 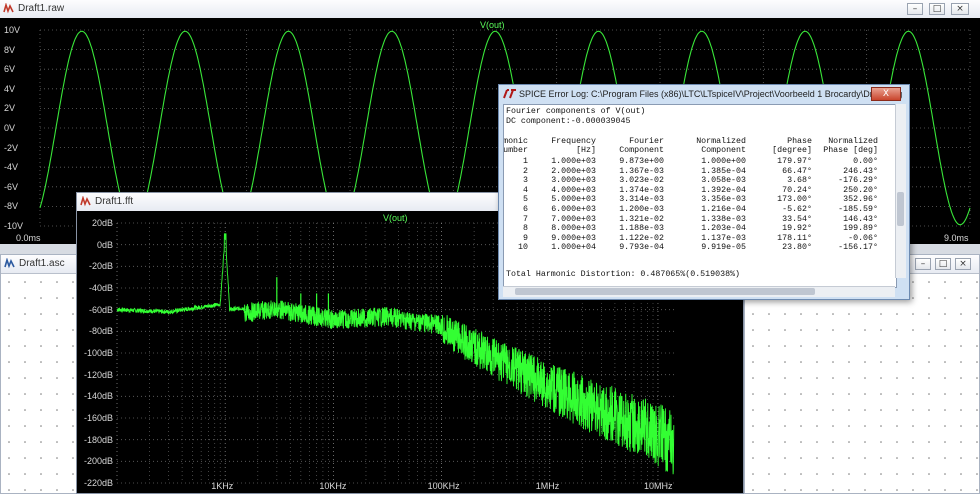 I want to click on table-row-cell: 1.367e-03, so click(x=641, y=171).